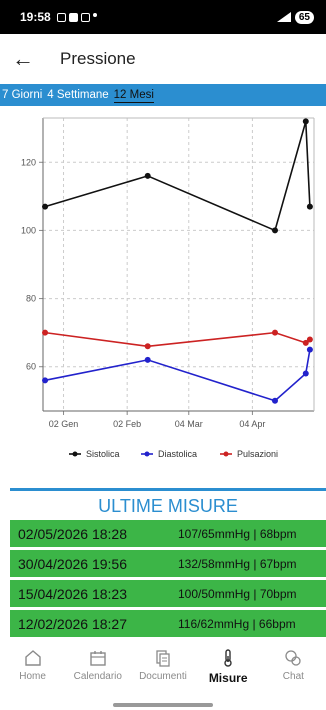 This screenshot has height=710, width=326. I want to click on signal-icon, so click(283, 17).